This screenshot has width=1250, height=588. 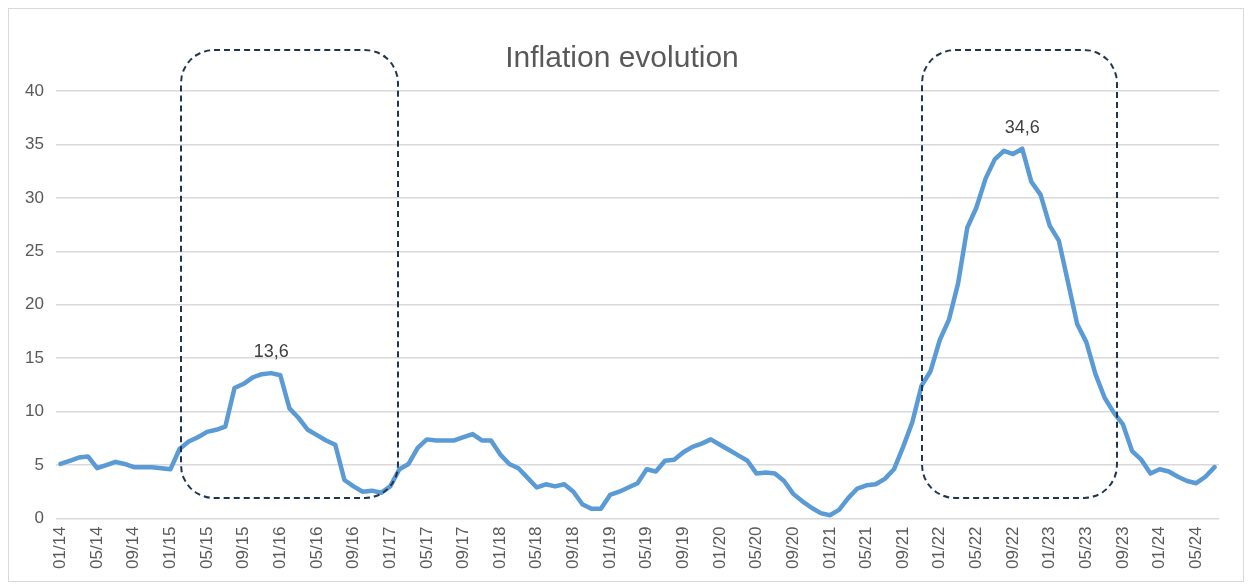 What do you see at coordinates (389, 548) in the screenshot?
I see `x-tick-label: 01/17` at bounding box center [389, 548].